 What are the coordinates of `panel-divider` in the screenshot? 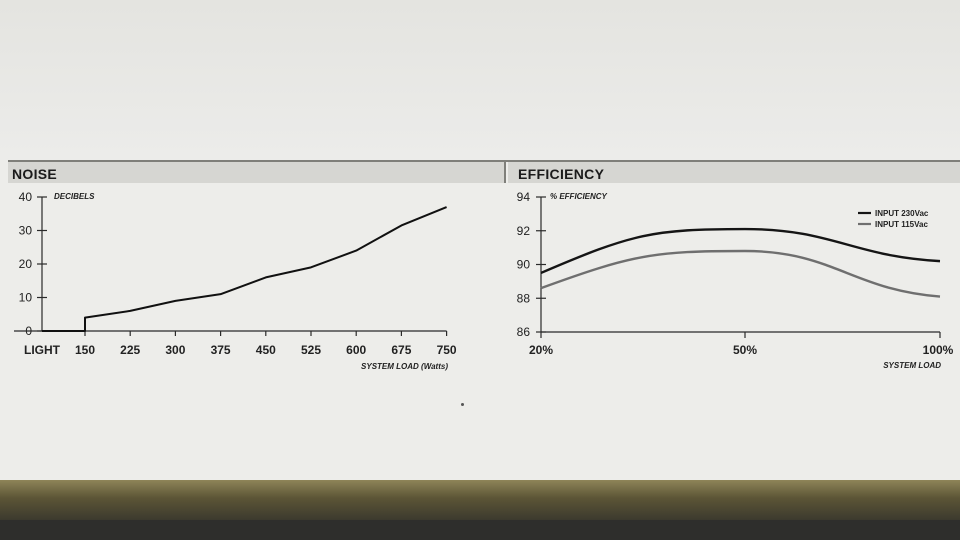 It's located at (505, 171).